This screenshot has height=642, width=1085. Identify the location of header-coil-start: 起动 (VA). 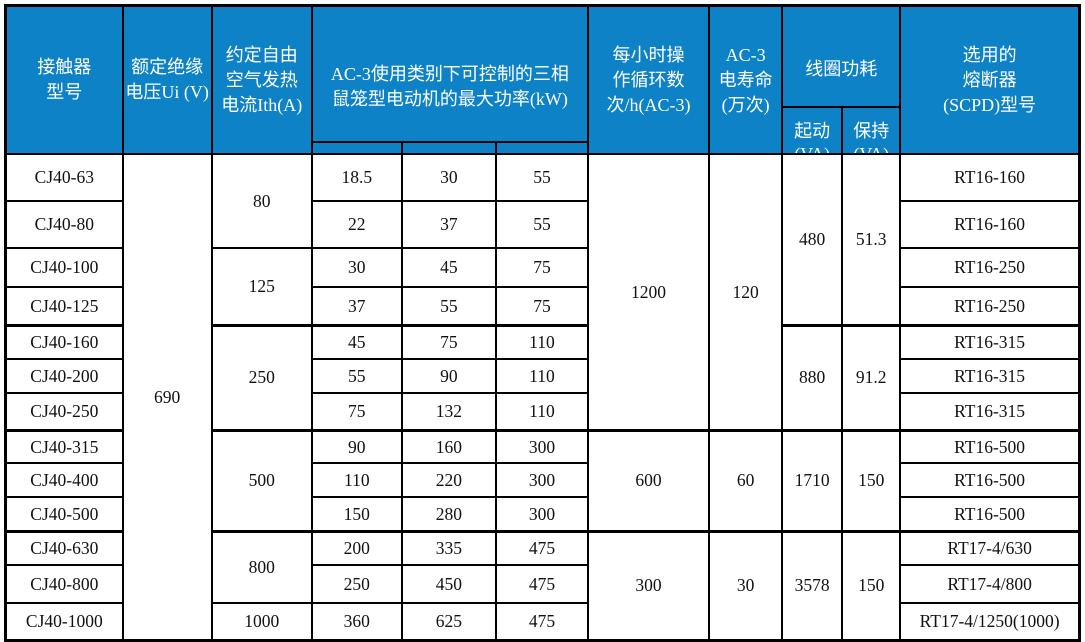
(812, 137).